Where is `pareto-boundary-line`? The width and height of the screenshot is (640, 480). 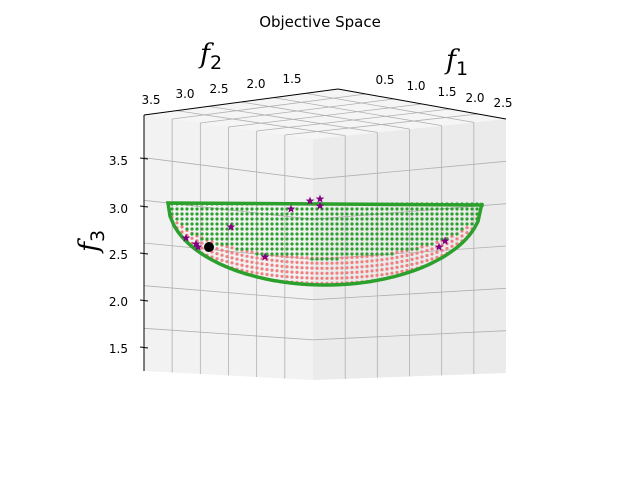 pareto-boundary-line is located at coordinates (324, 244).